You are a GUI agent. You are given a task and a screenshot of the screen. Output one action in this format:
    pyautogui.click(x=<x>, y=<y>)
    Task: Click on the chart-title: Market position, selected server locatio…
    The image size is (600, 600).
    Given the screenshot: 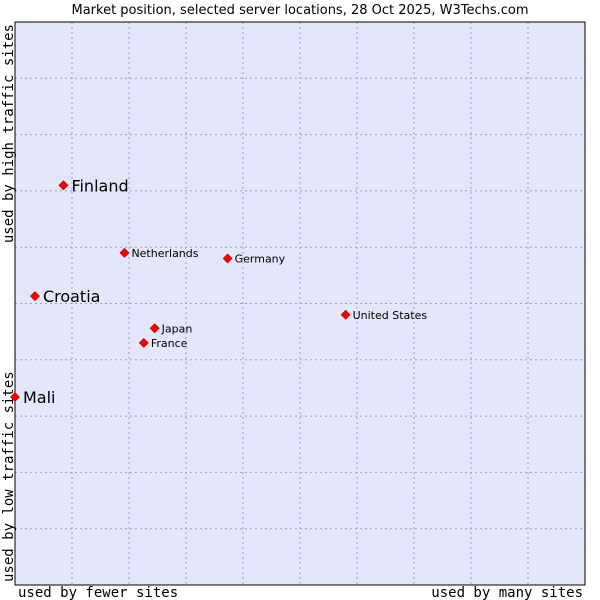 What is the action you would take?
    pyautogui.click(x=299, y=10)
    